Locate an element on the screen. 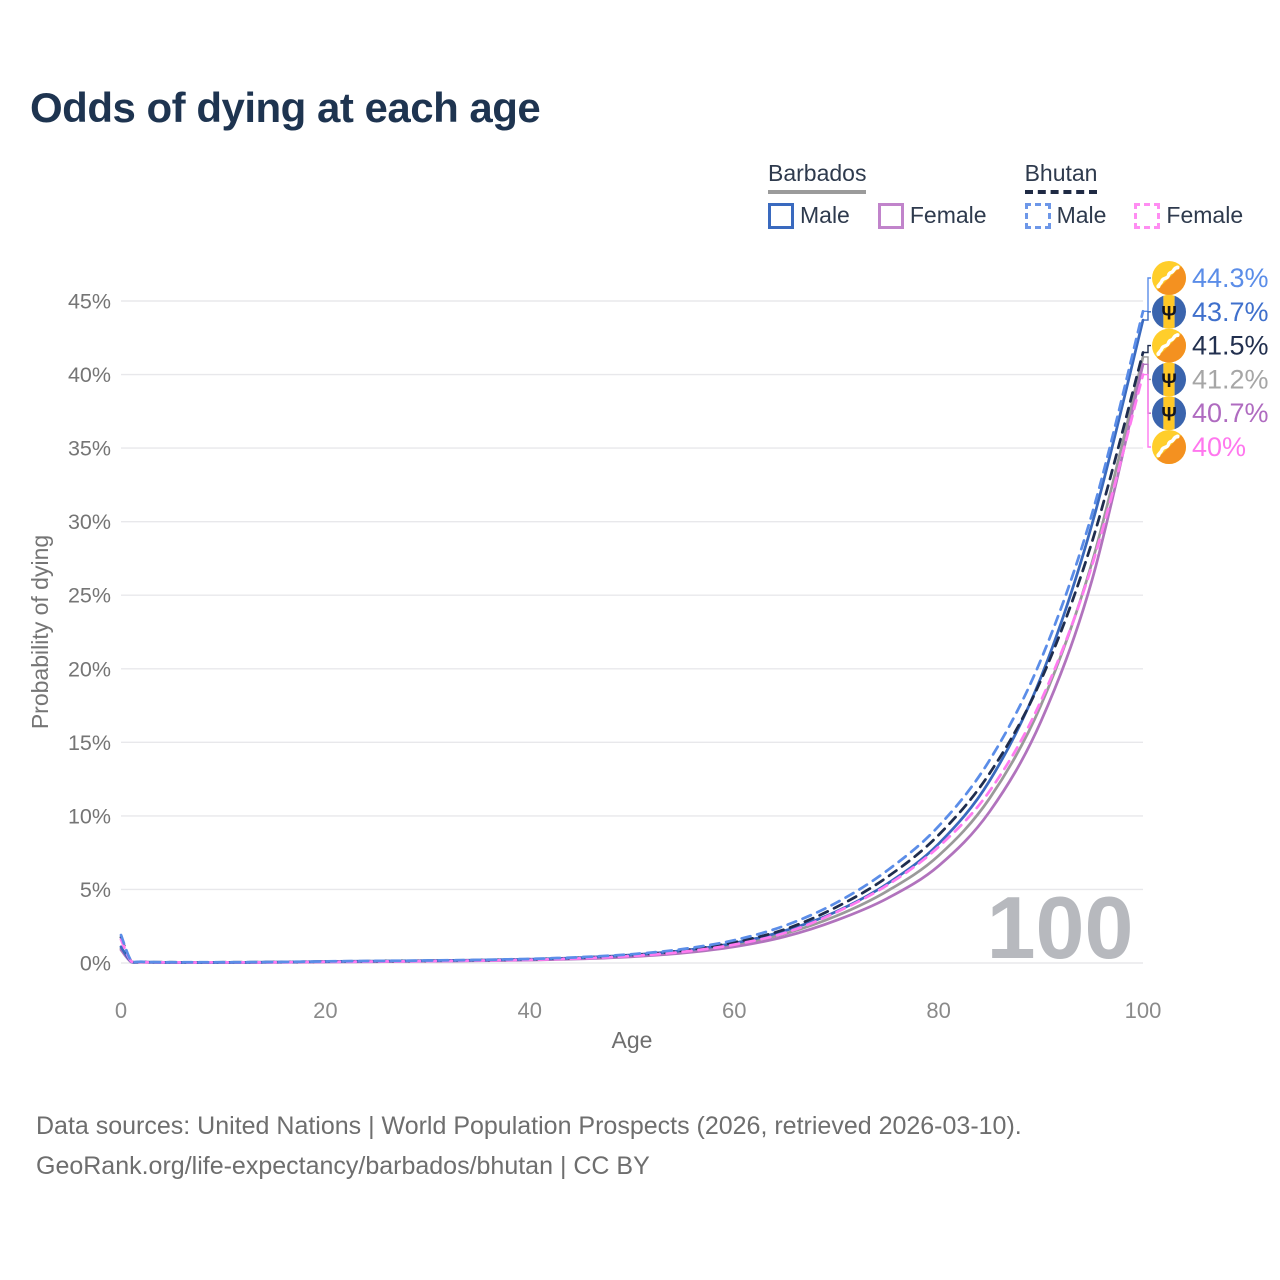 Image resolution: width=1280 pixels, height=1280 pixels. legend-item-barbados-male: Male is located at coordinates (809, 215).